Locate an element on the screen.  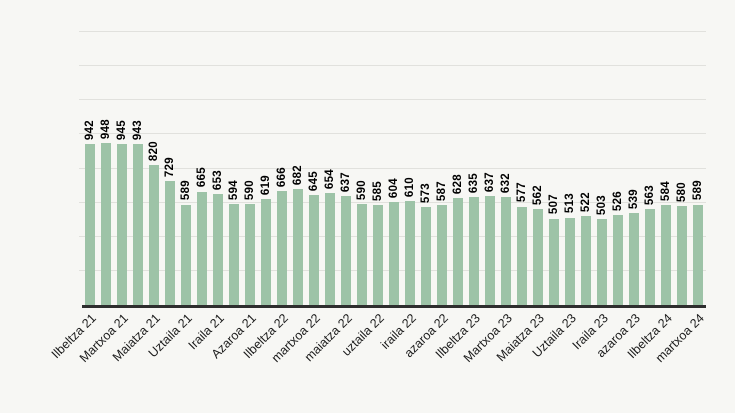
bar-value-label: 948 is located at coordinates (106, 129).